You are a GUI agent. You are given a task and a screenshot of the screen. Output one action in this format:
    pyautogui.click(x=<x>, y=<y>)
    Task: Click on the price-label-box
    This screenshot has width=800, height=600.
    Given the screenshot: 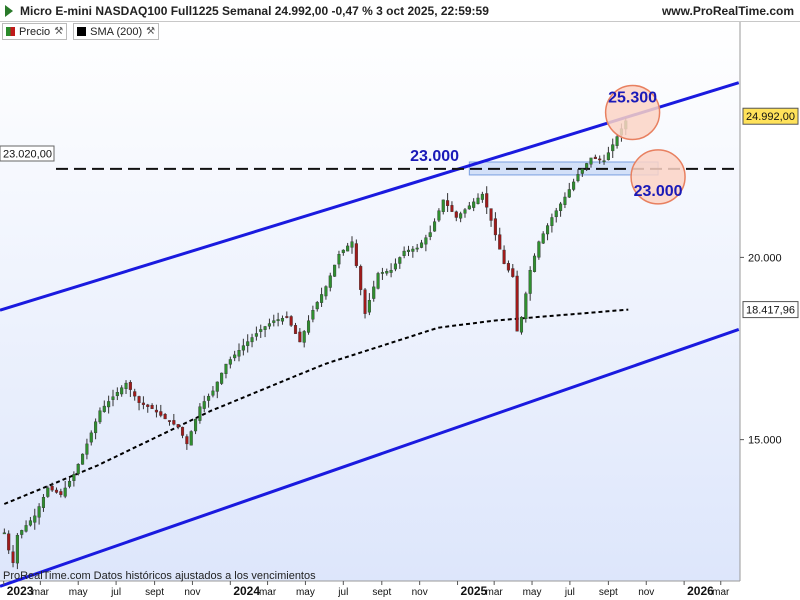 What is the action you would take?
    pyautogui.click(x=770, y=116)
    